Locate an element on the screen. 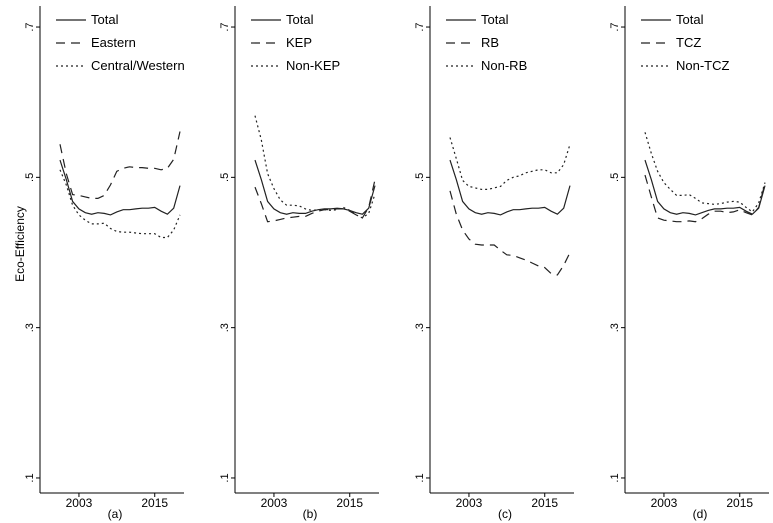 This screenshot has width=773, height=523. panel-label: (d) is located at coordinates (700, 514).